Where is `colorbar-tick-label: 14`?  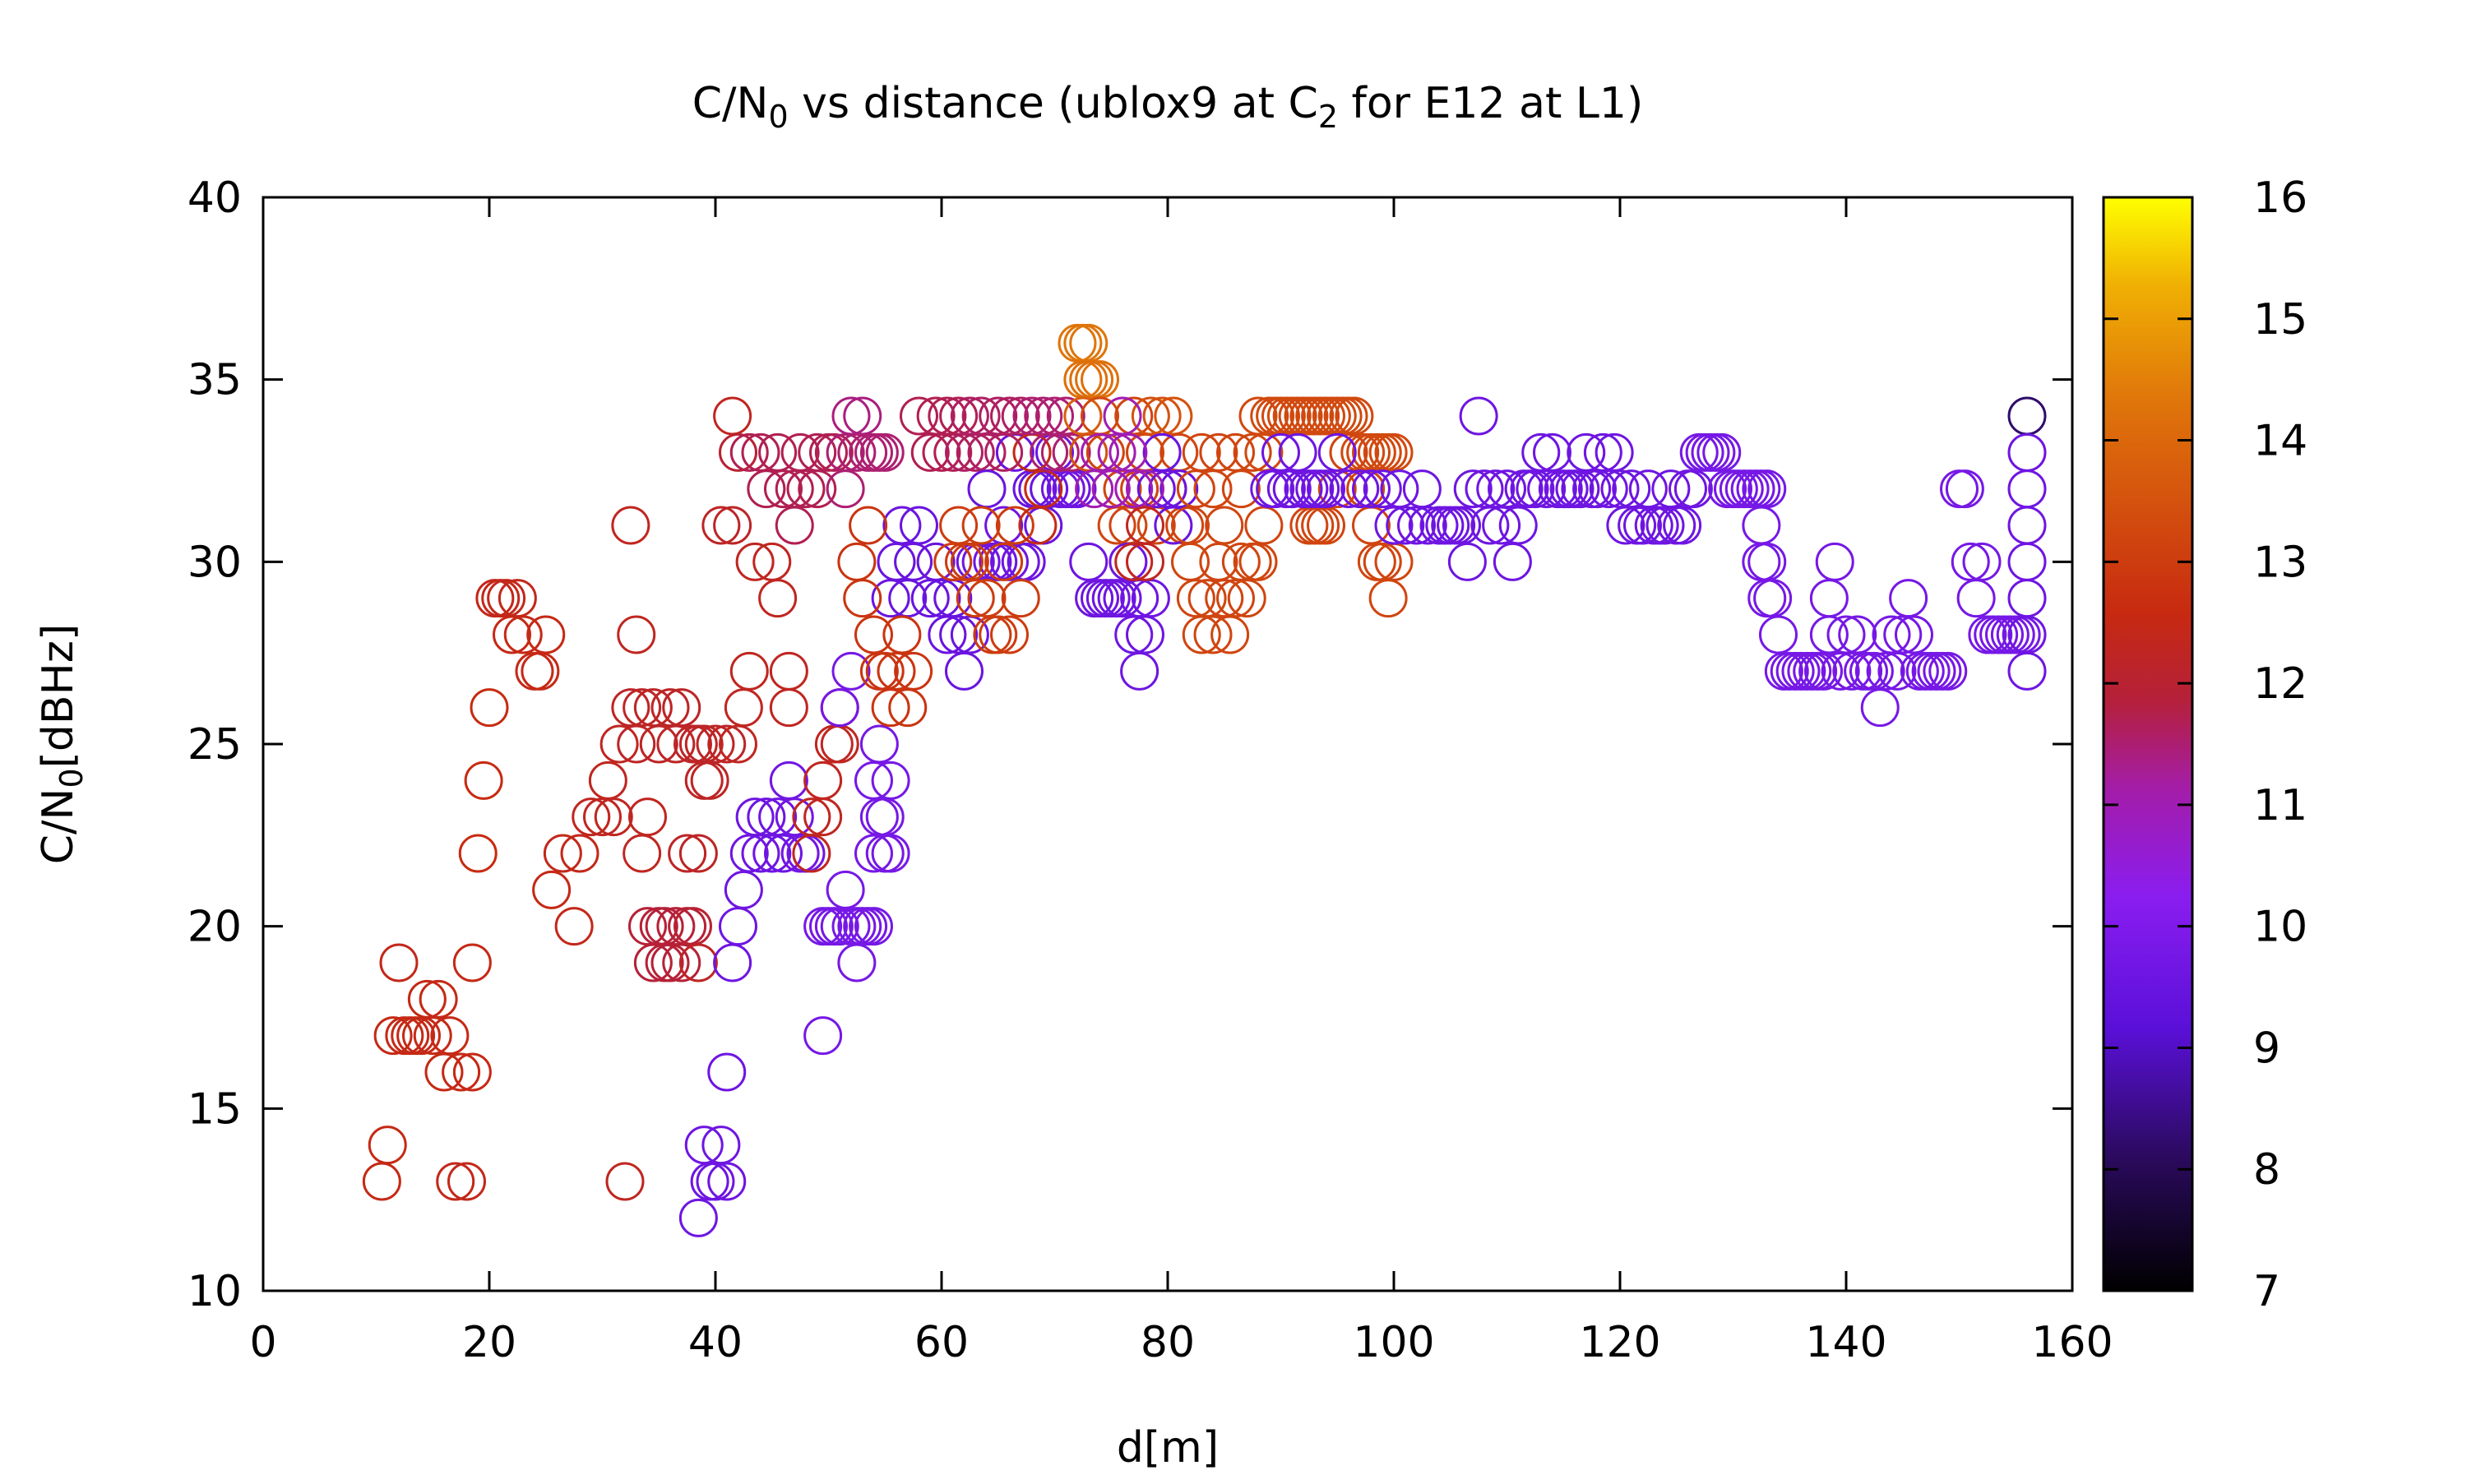 colorbar-tick-label: 14 is located at coordinates (2280, 442).